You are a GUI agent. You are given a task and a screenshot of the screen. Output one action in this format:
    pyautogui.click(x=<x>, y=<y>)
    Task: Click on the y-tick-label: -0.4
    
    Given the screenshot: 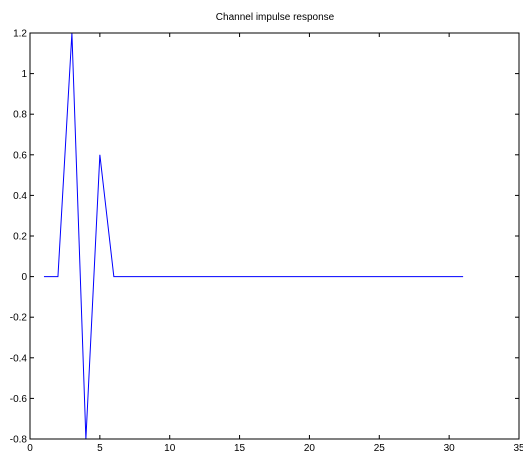 What is the action you would take?
    pyautogui.click(x=19, y=358)
    